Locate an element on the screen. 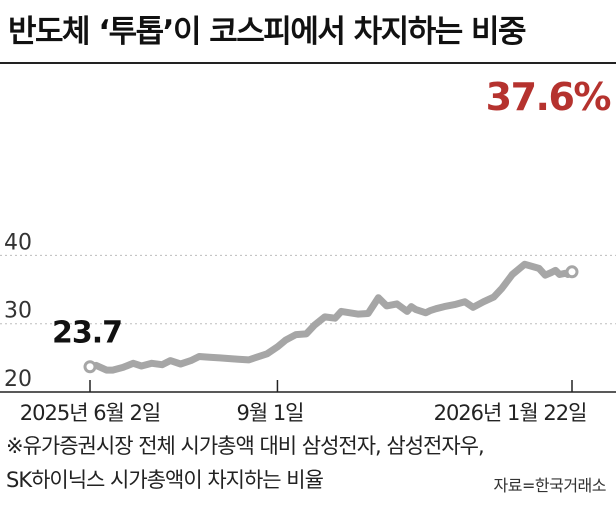  footnote-line-2: SK하이닉스 시가총액이 차지하는 비율 is located at coordinates (165, 480).